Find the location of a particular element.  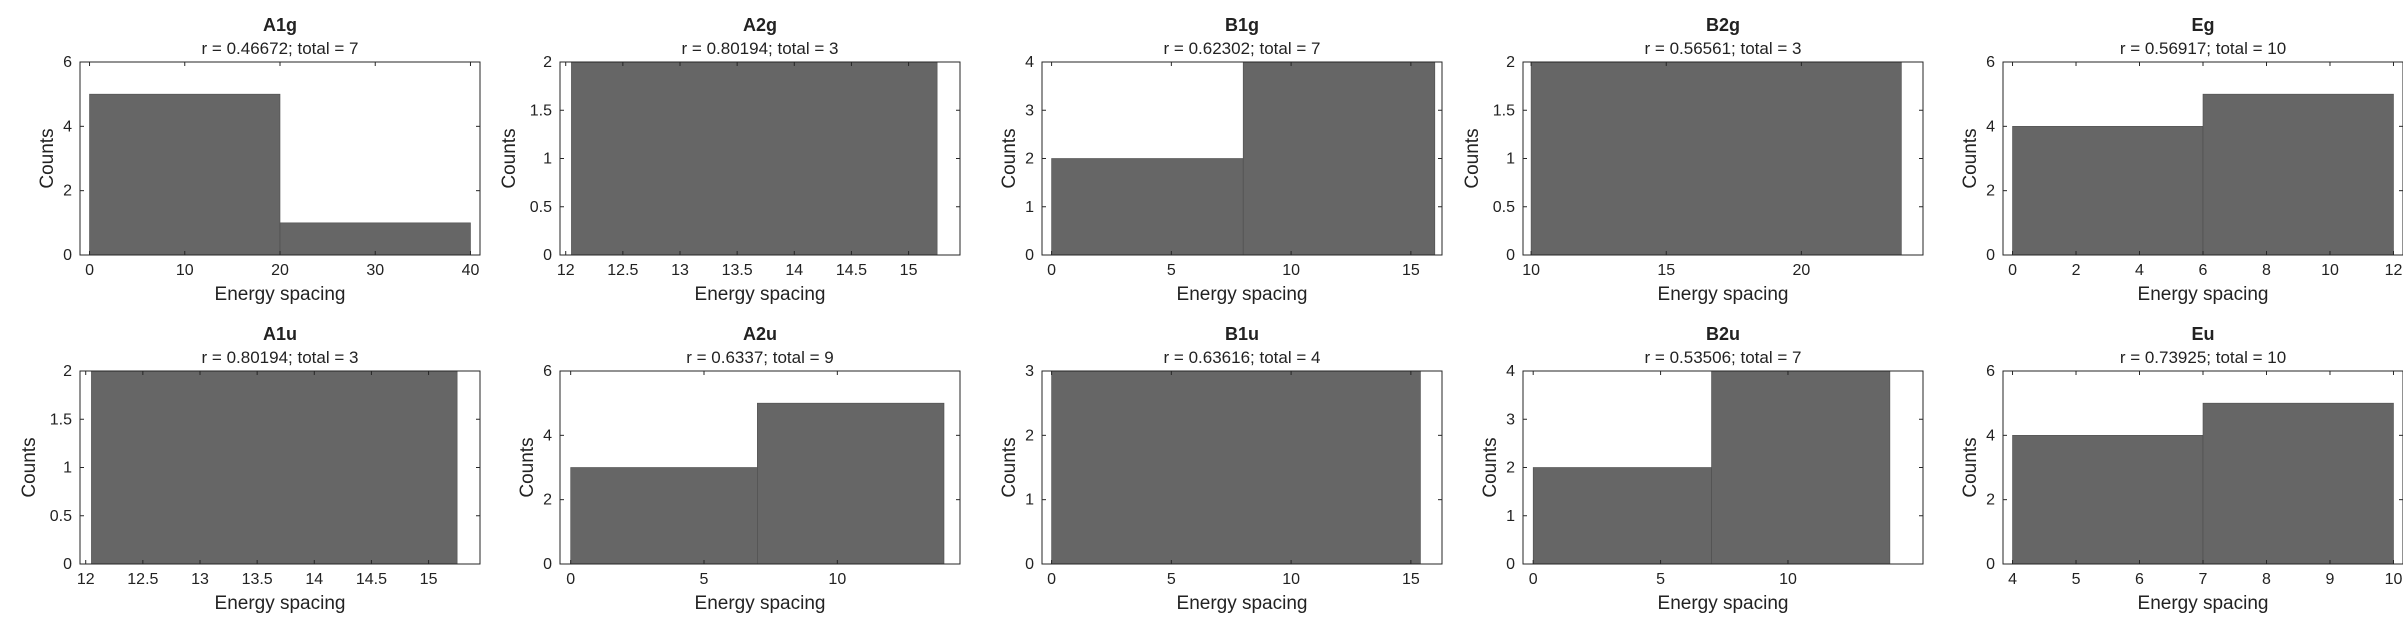

x-tick-label: 40 is located at coordinates (471, 270).